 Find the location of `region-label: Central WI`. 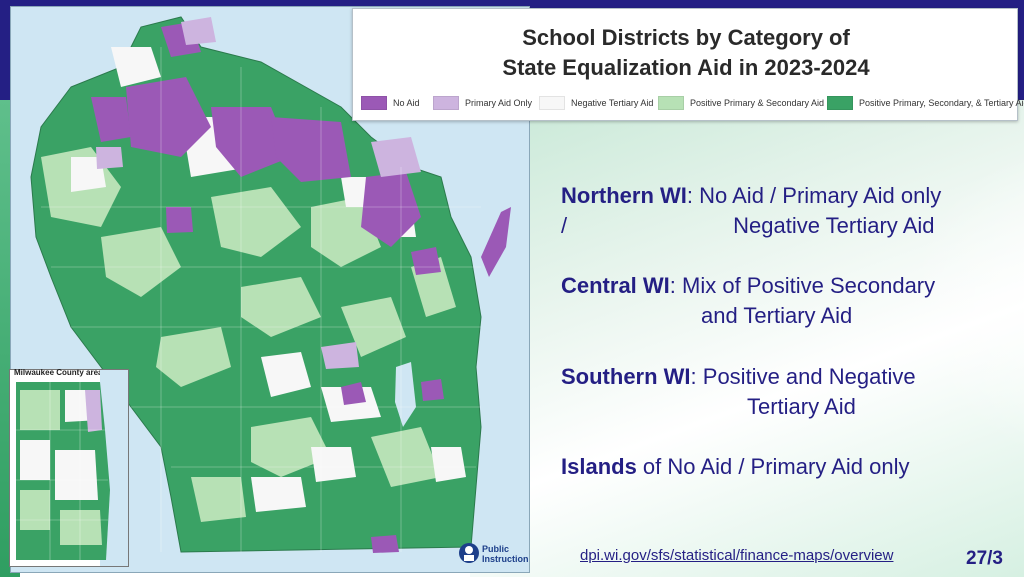

region-label: Central WI is located at coordinates (615, 285).